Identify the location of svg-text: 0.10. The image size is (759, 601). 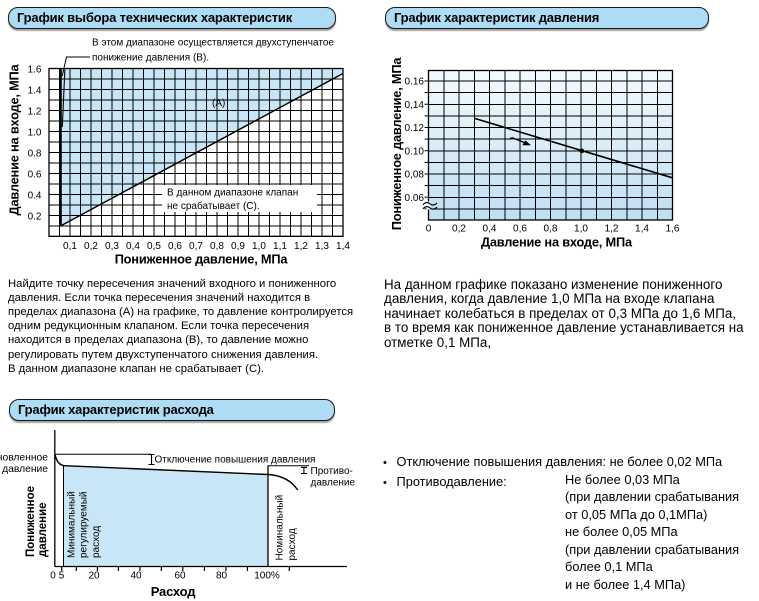
(415, 151).